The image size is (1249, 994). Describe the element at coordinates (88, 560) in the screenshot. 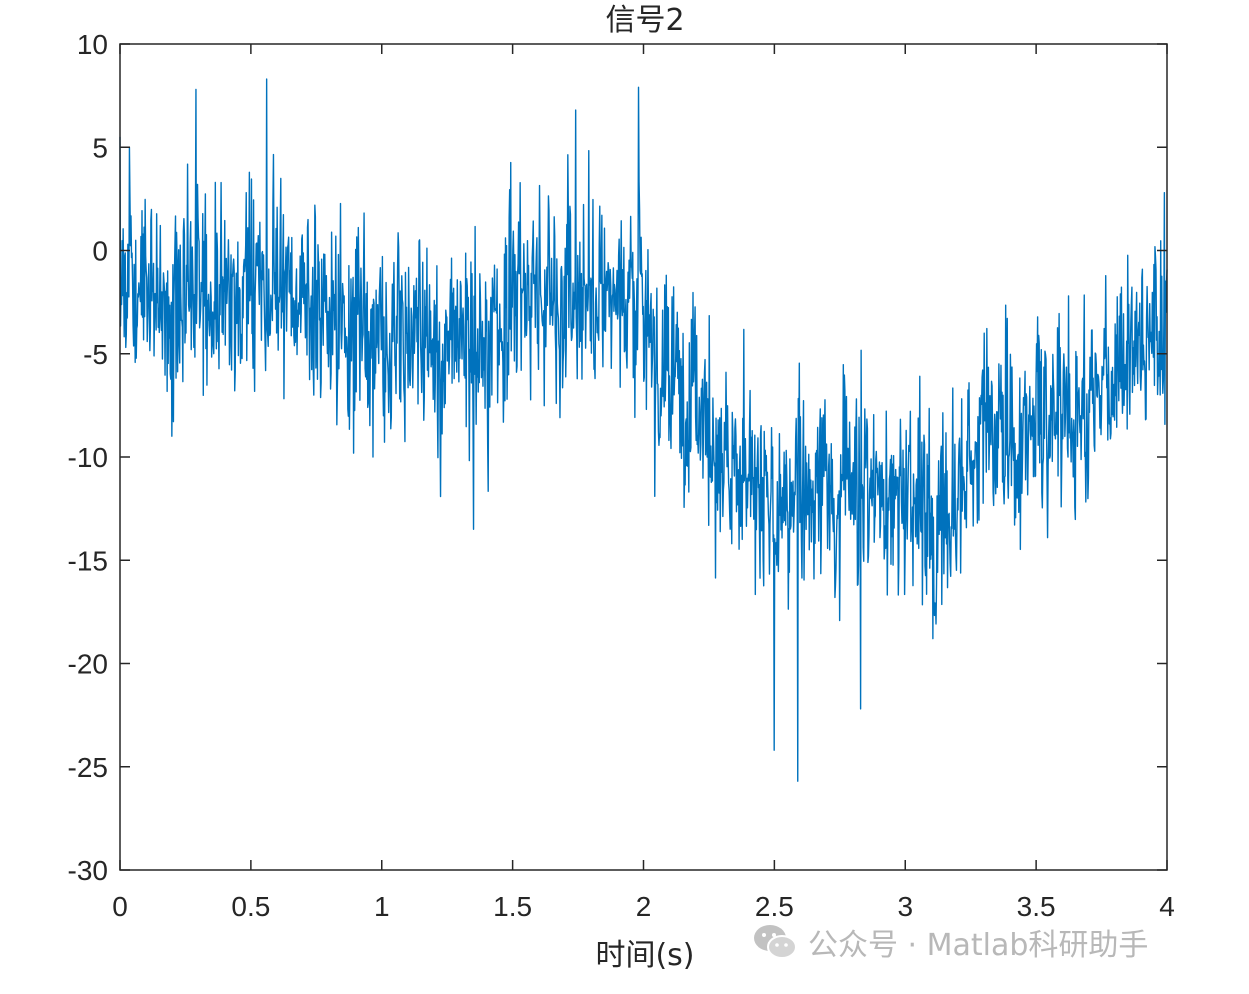

I see `y-tick-label: -15` at that location.